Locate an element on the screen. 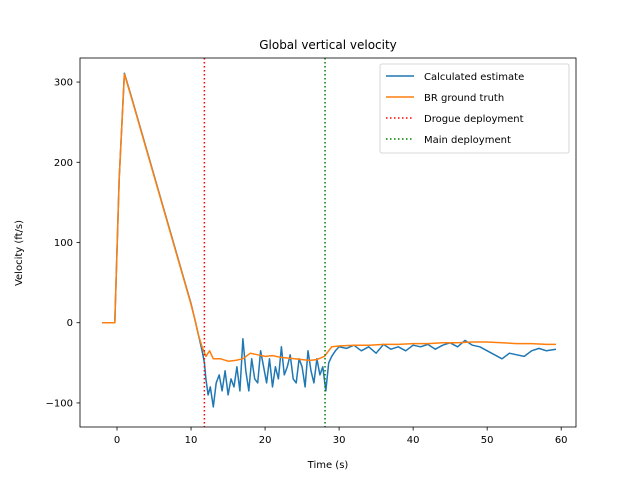 This screenshot has width=640, height=480. legend-label-4: Main deployment is located at coordinates (467, 140).